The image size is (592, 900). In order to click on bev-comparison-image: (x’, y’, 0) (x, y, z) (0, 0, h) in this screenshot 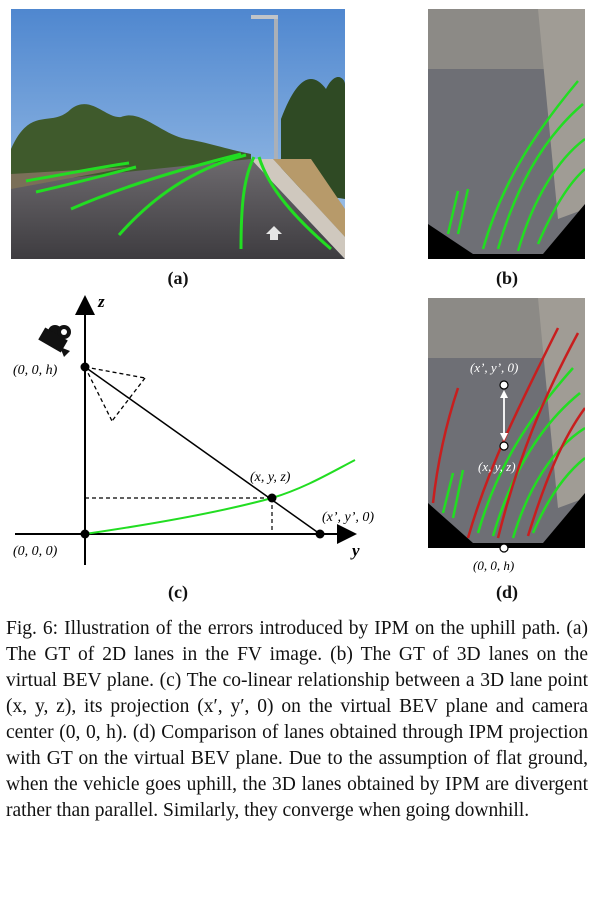, I will do `click(506, 438)`.